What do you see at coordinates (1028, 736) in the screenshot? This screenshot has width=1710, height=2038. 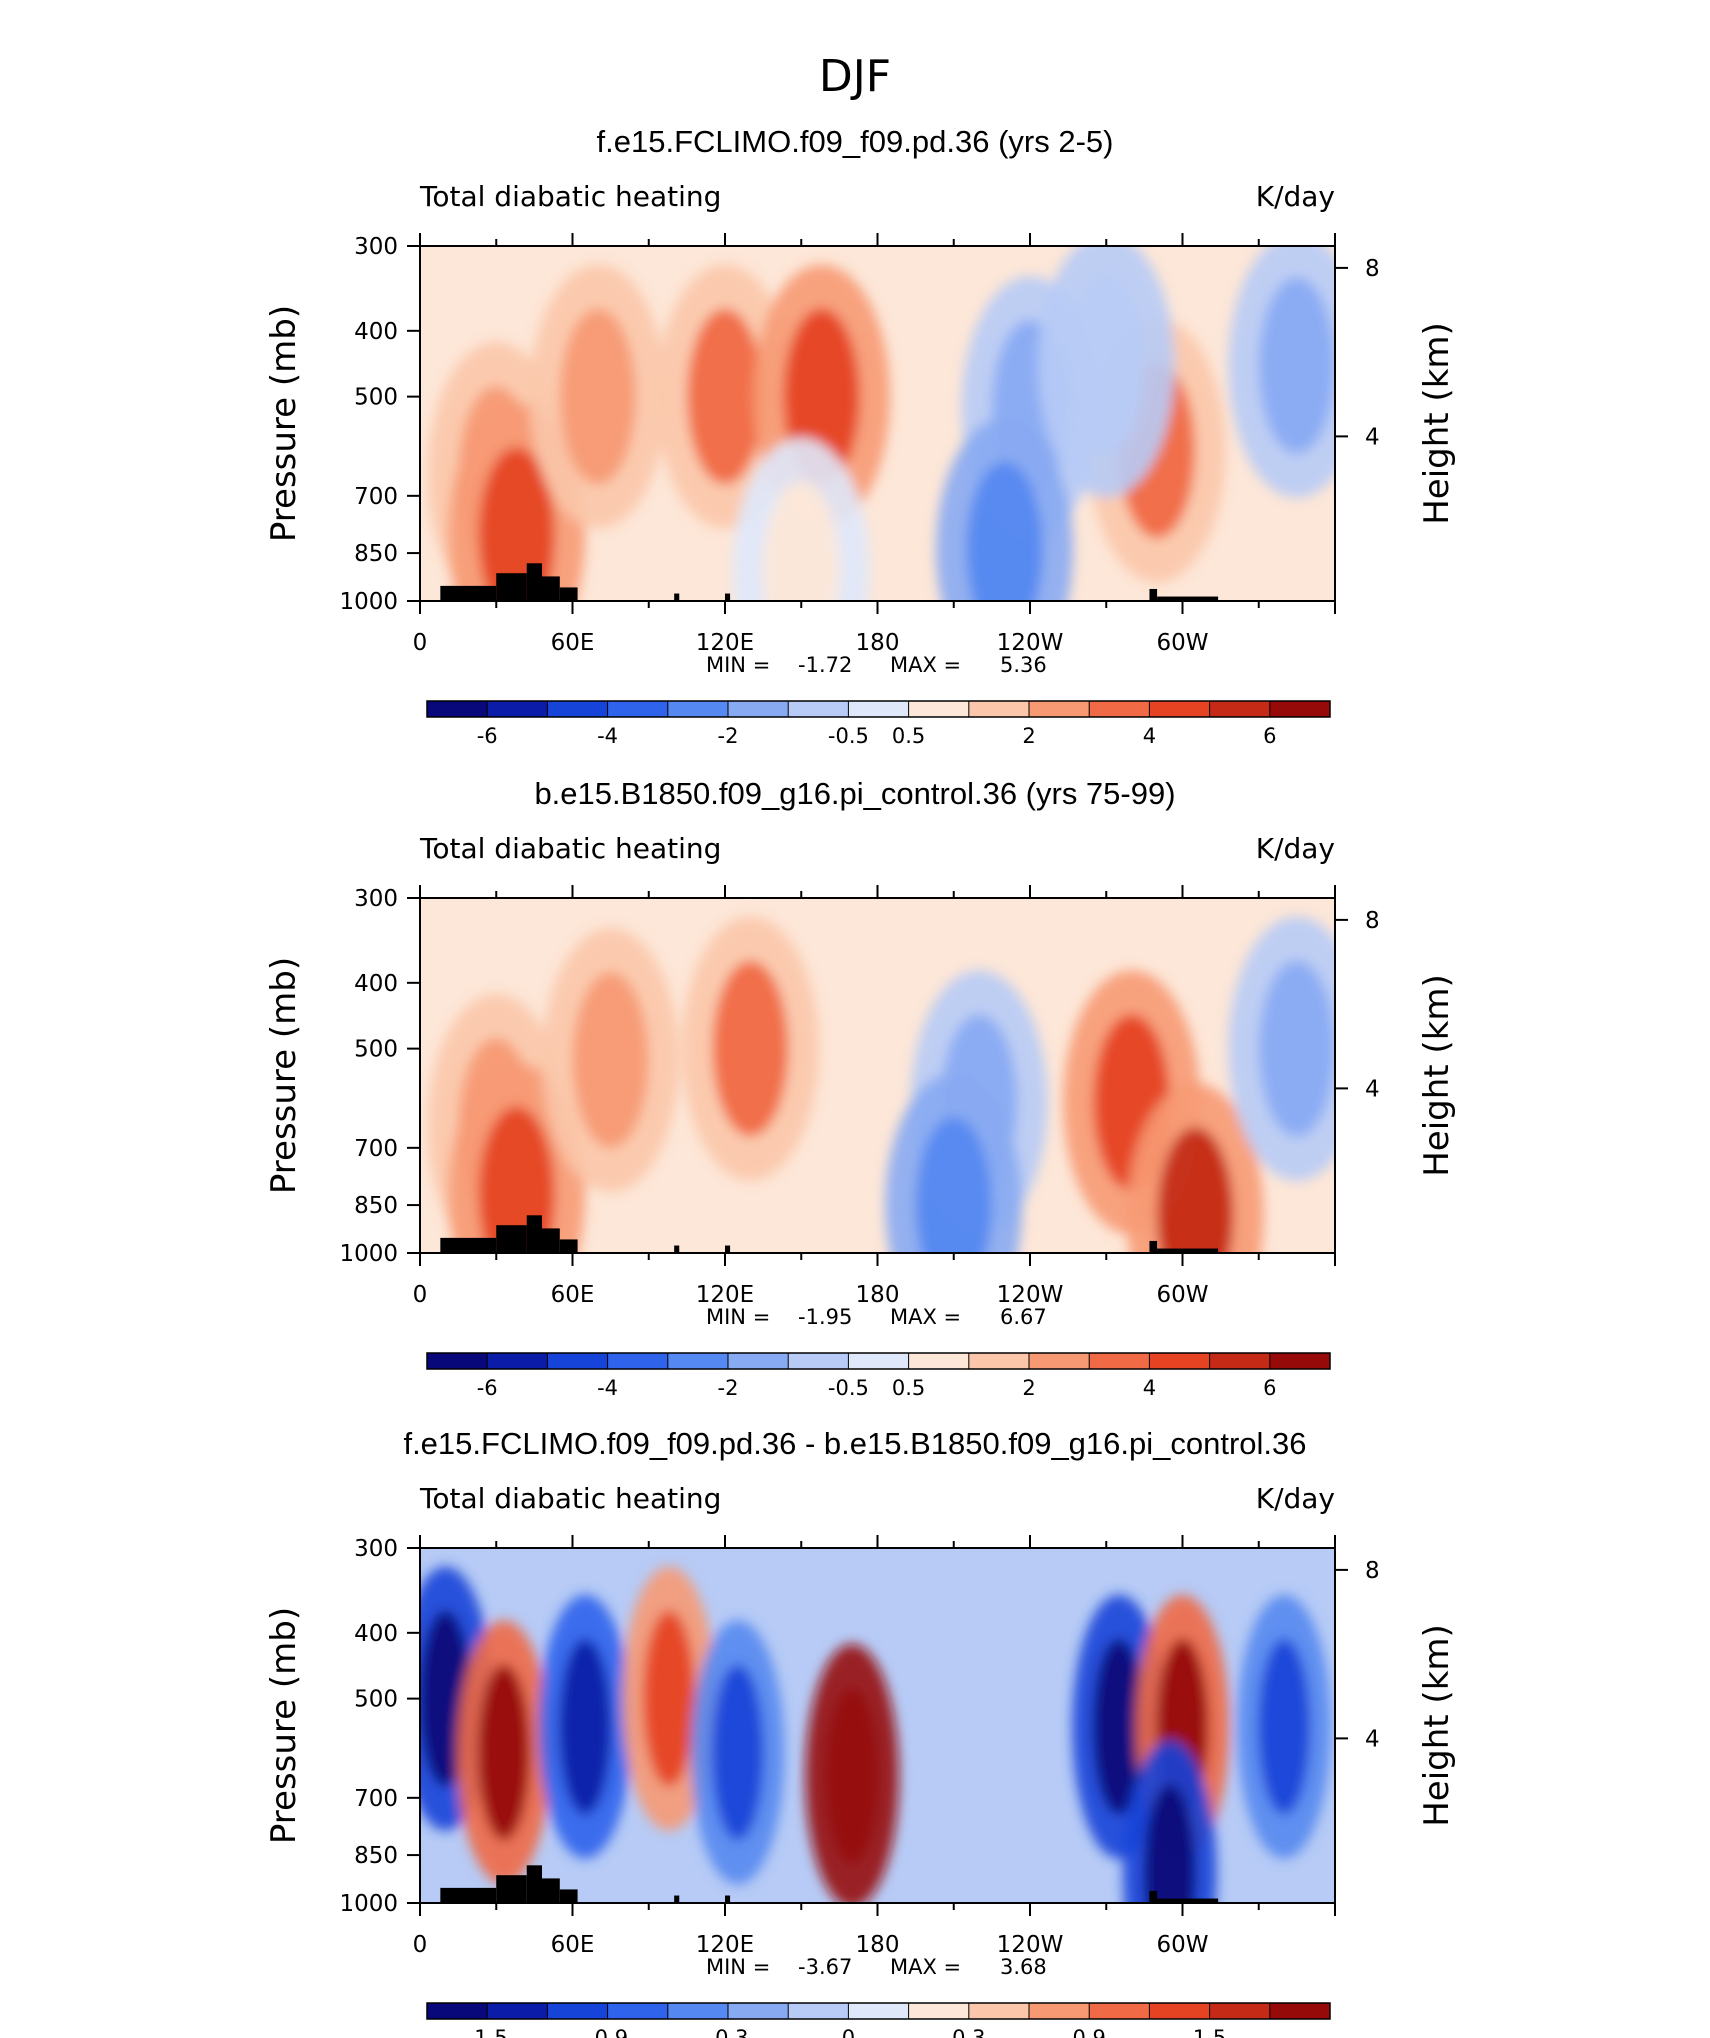 I see `colorbar-label: 2` at bounding box center [1028, 736].